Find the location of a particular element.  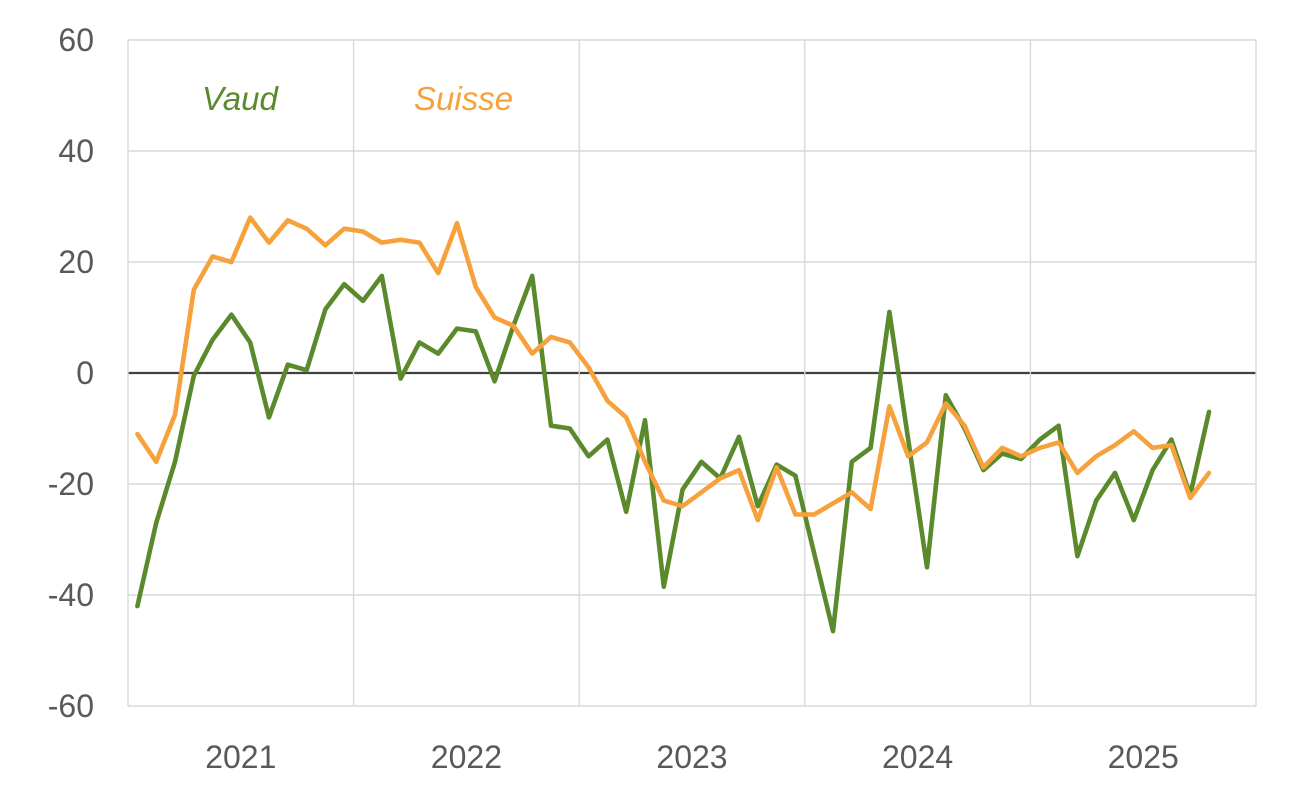

y-tick-label: 60 is located at coordinates (76, 40).